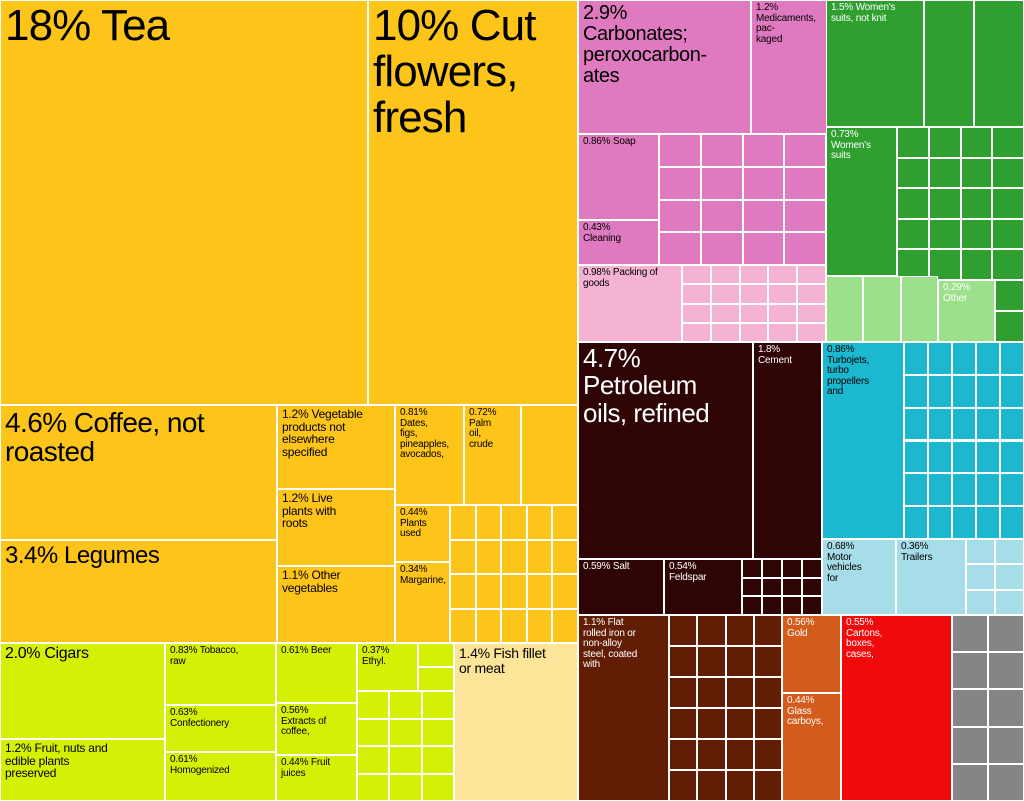 This screenshot has height=801, width=1024. Describe the element at coordinates (316, 673) in the screenshot. I see `treemap-cell-beer: 0.61% Beer` at that location.